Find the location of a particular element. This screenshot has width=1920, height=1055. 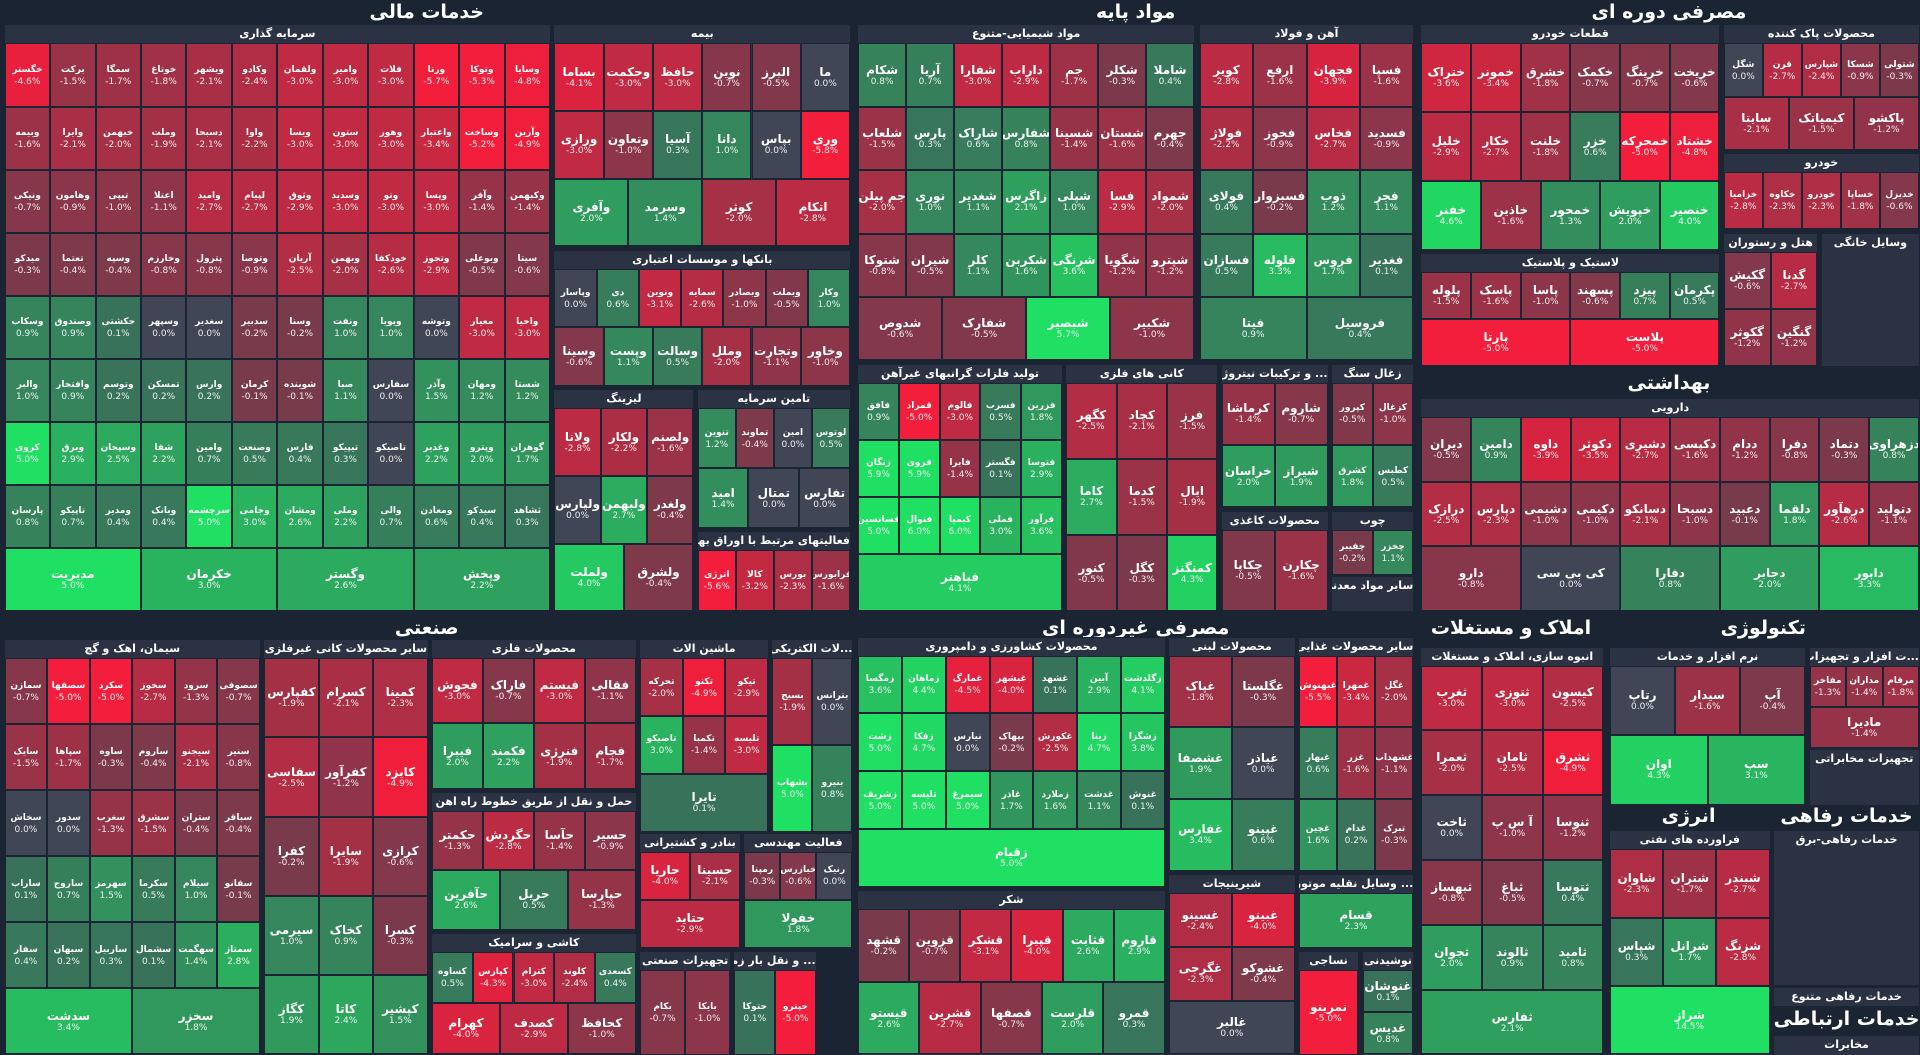

stock-name: خرینگ is located at coordinates (1644, 72).